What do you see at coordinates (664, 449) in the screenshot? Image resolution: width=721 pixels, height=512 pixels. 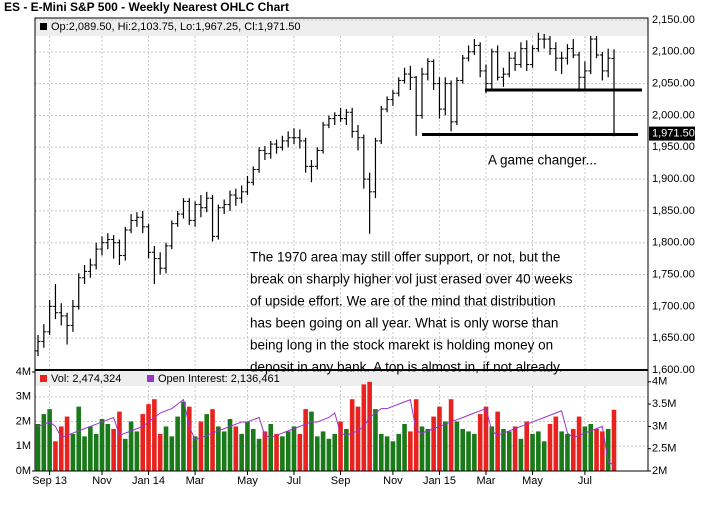 I see `y2-tick-label: 2.5M` at bounding box center [664, 449].